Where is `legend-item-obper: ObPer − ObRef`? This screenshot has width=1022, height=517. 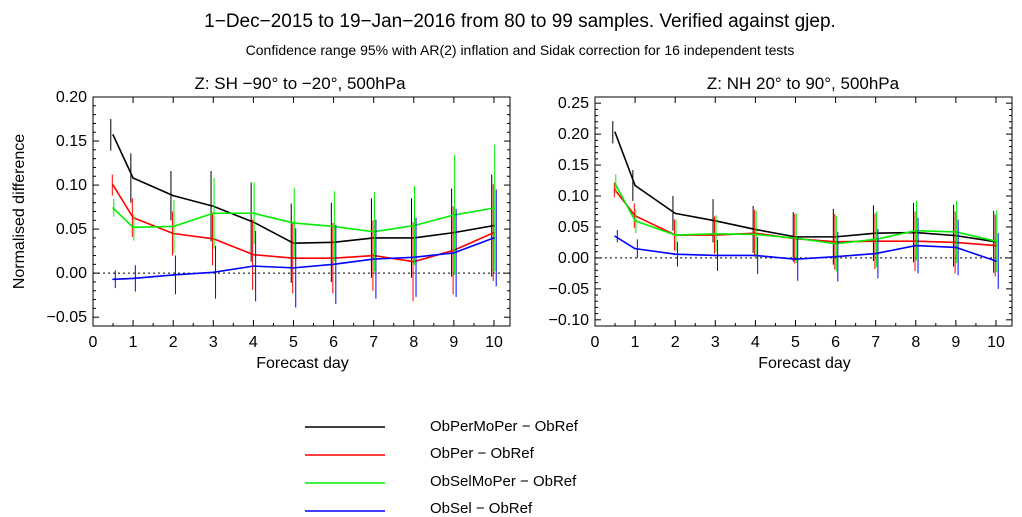 legend-item-obper: ObPer − ObRef is located at coordinates (420, 453).